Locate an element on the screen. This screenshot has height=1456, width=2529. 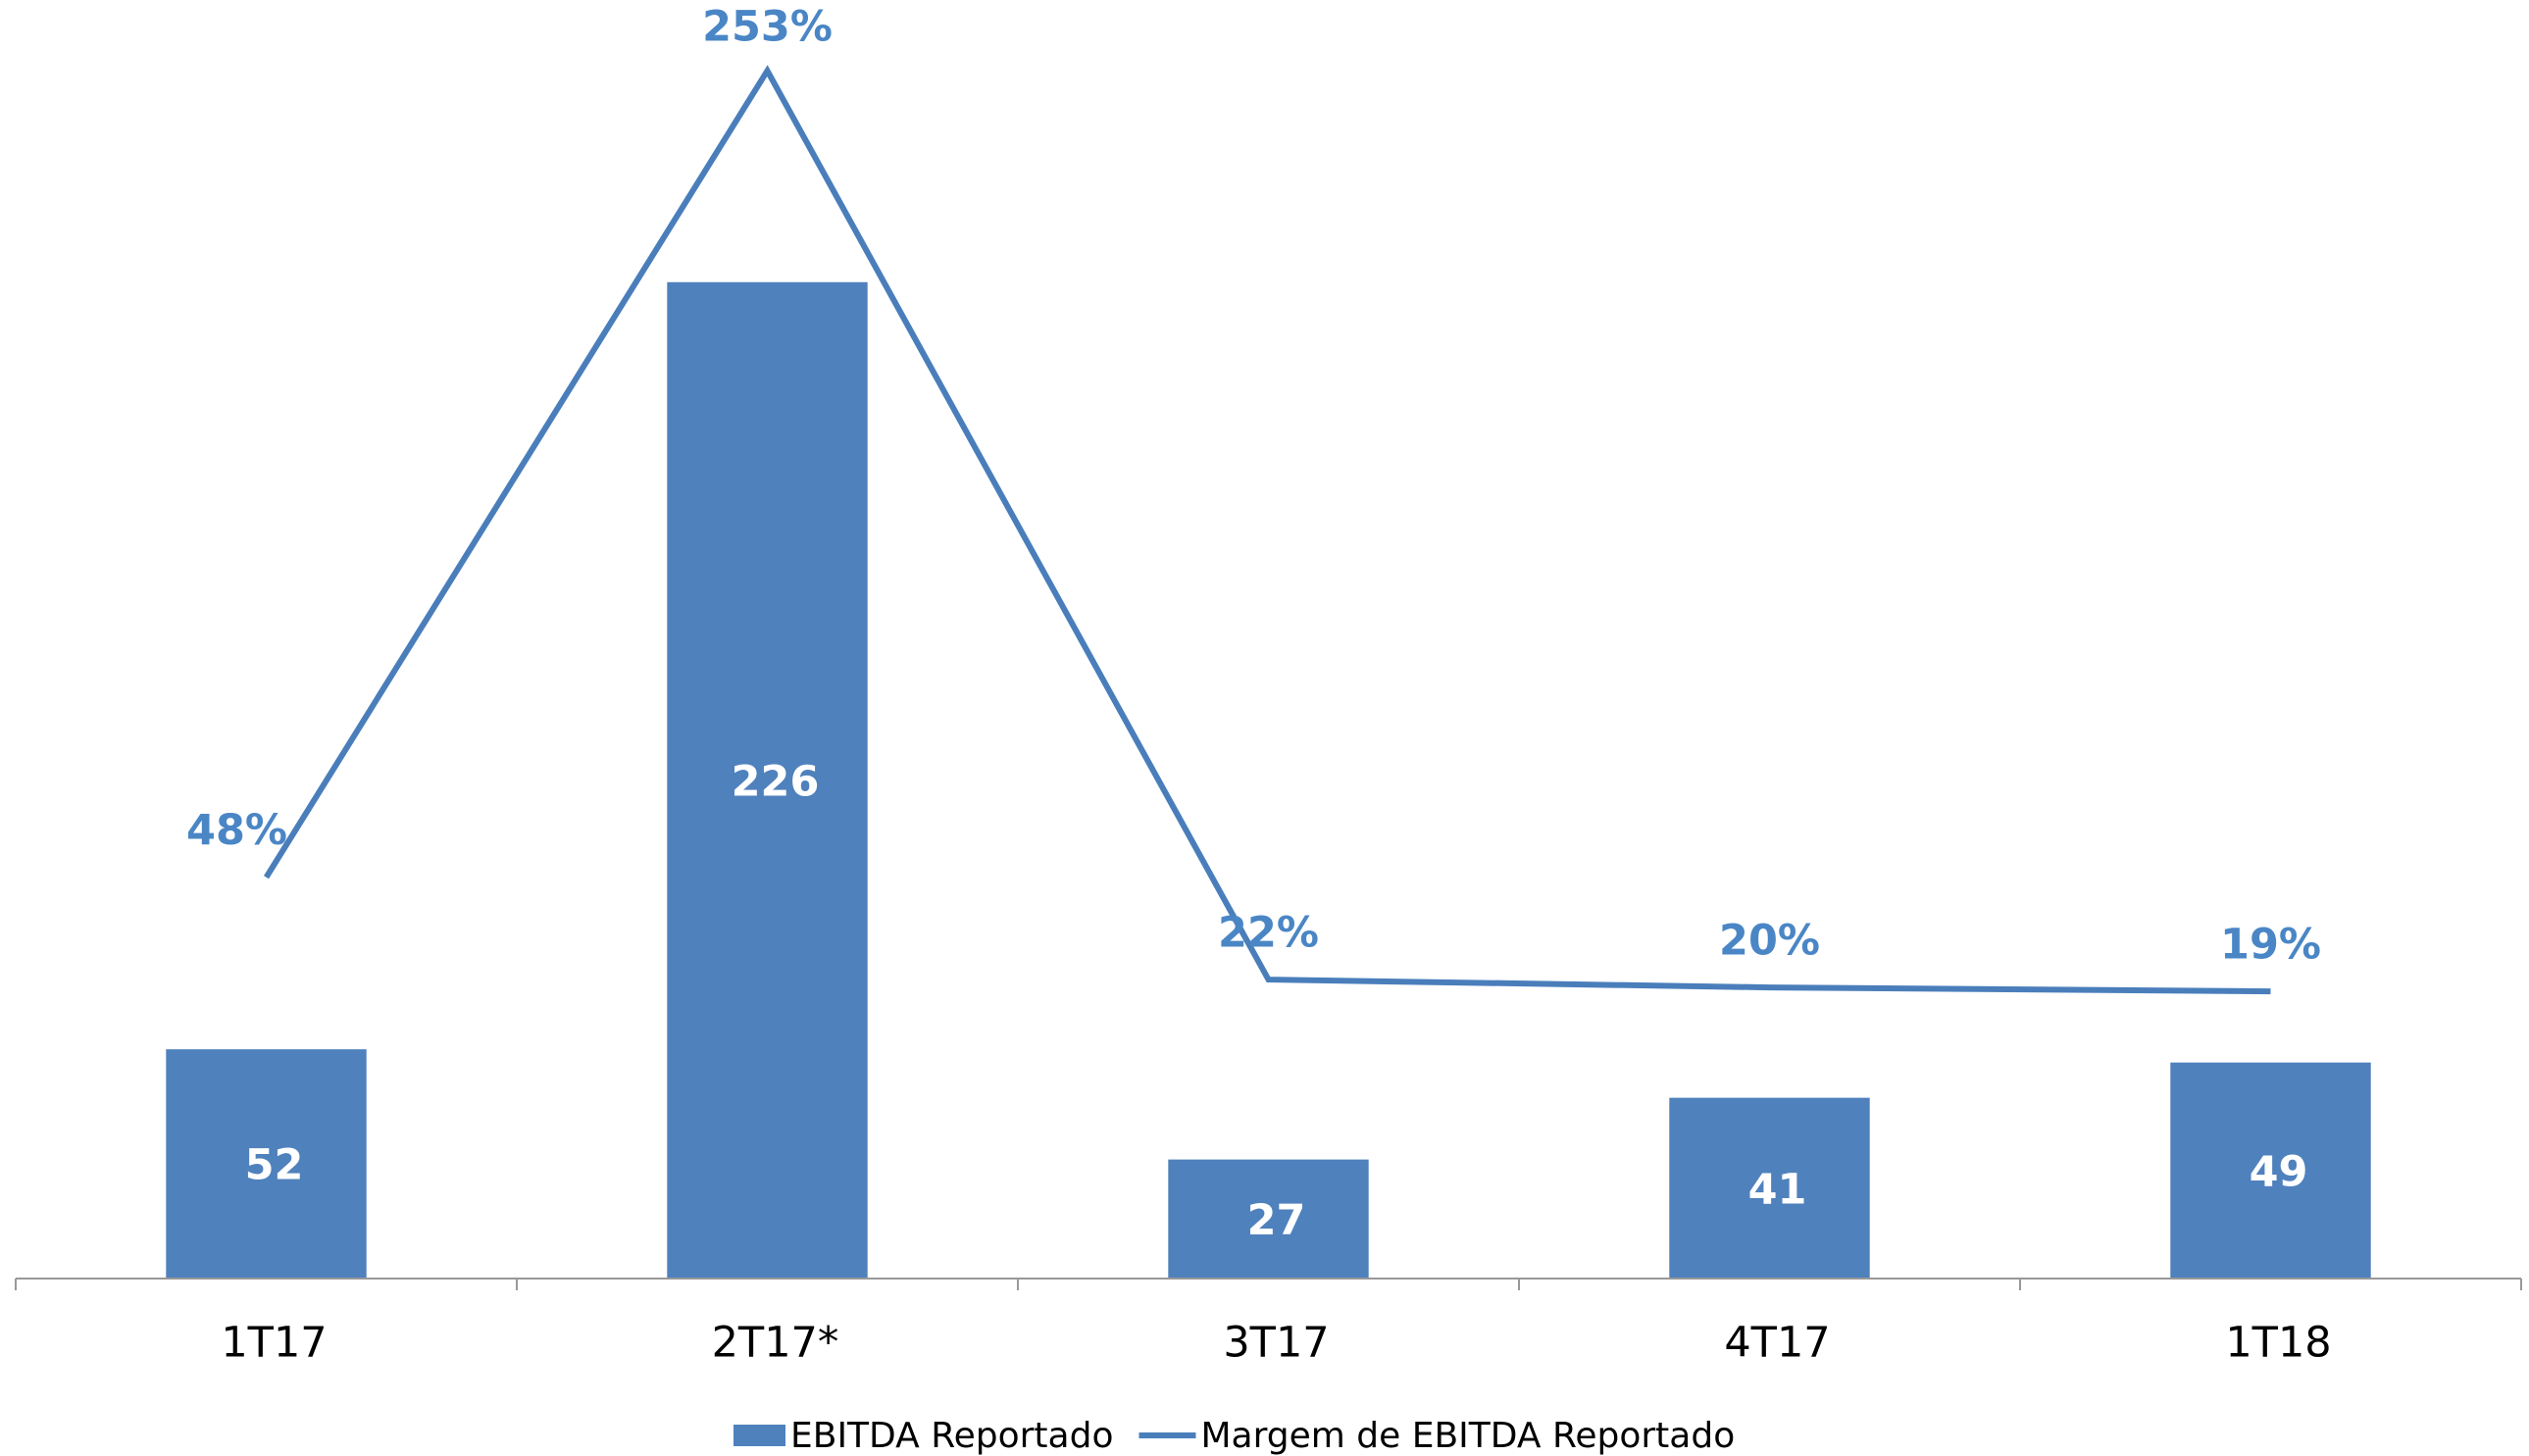
line-value-label: 20% is located at coordinates (1769, 941).